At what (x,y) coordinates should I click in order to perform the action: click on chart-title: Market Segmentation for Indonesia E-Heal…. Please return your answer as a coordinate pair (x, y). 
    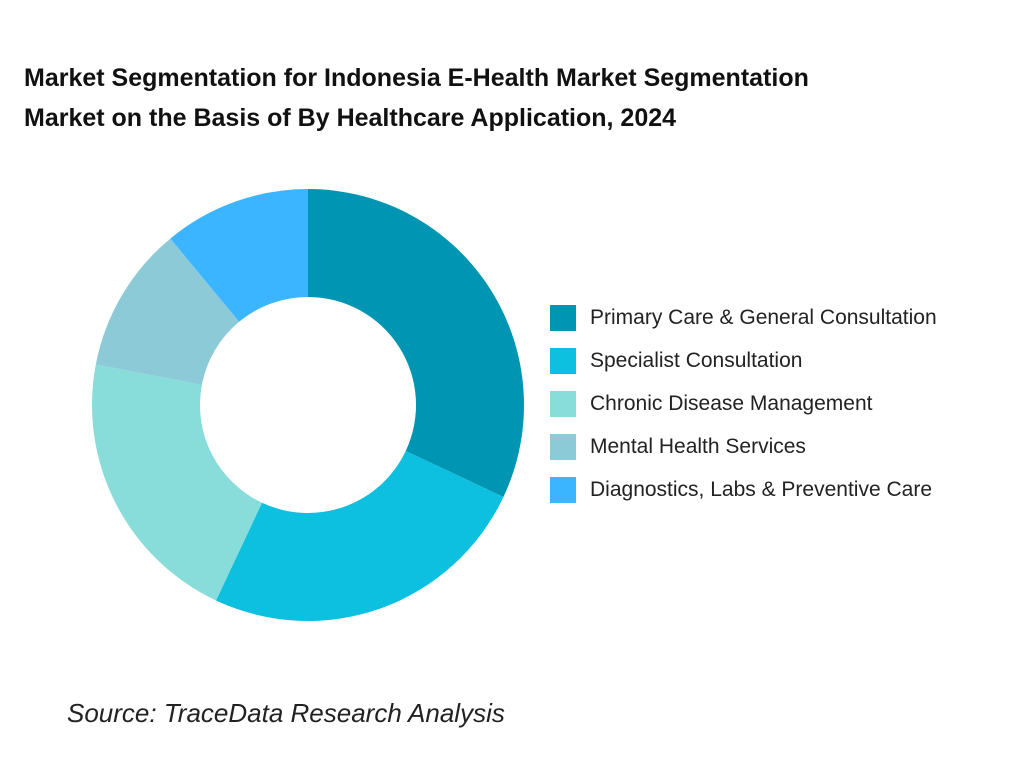
    Looking at the image, I should click on (514, 98).